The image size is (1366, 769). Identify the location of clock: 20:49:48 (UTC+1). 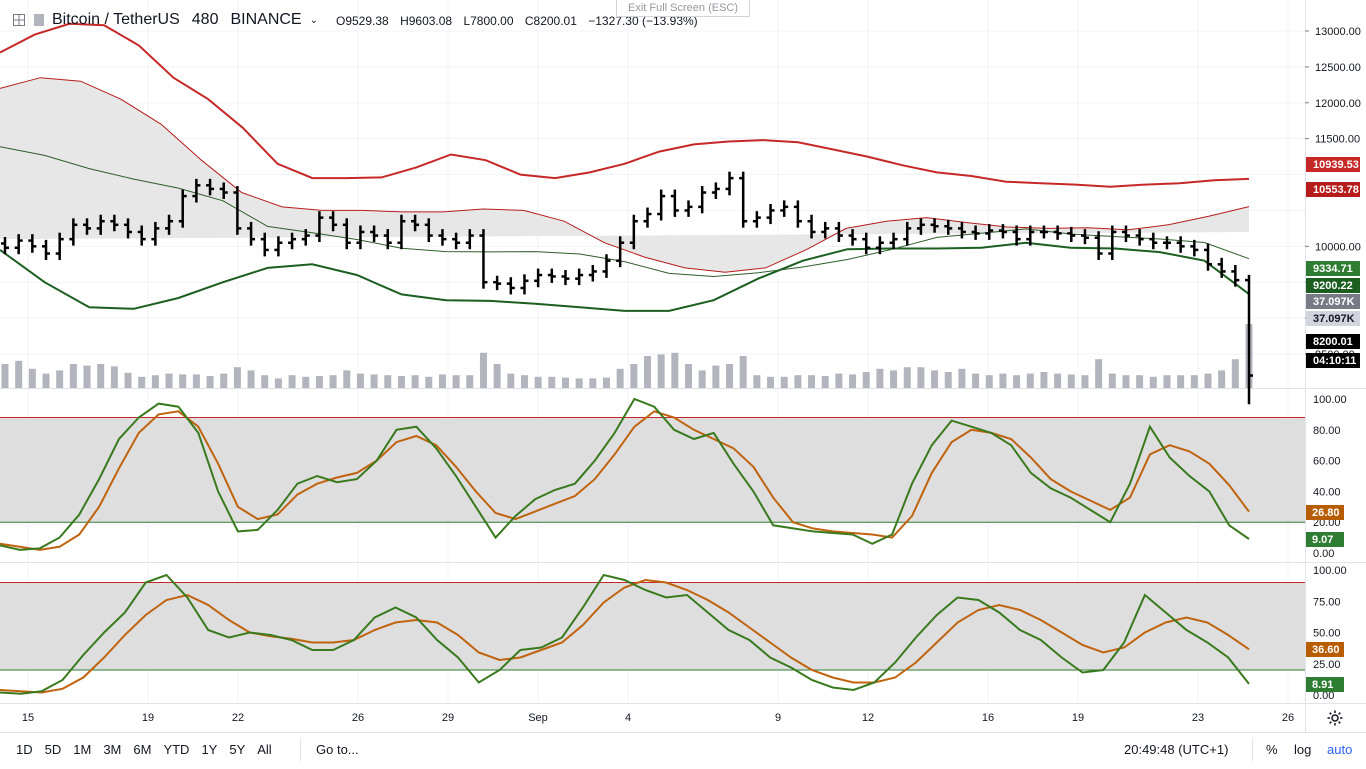
(1176, 749).